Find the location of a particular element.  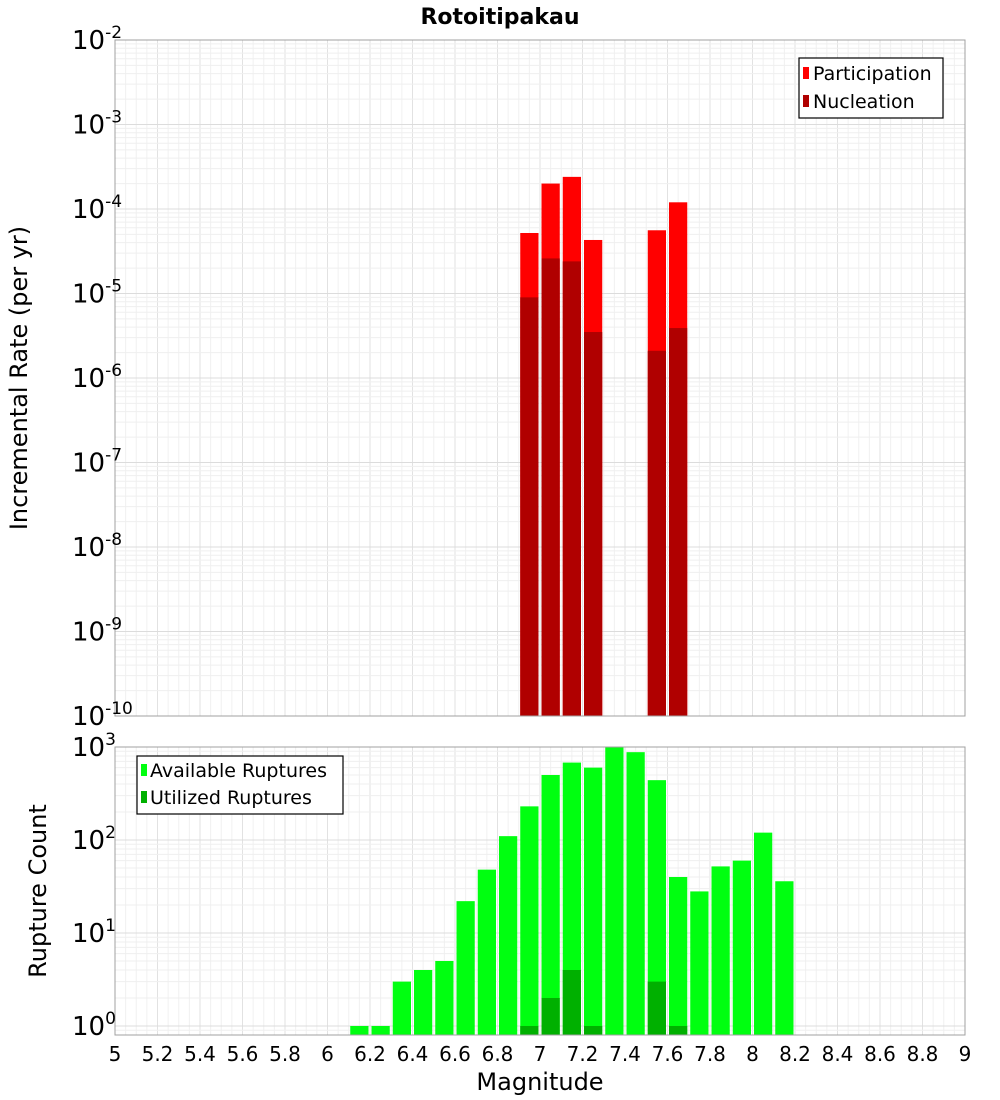

top-legend: Participation Nucleation is located at coordinates (871, 88).